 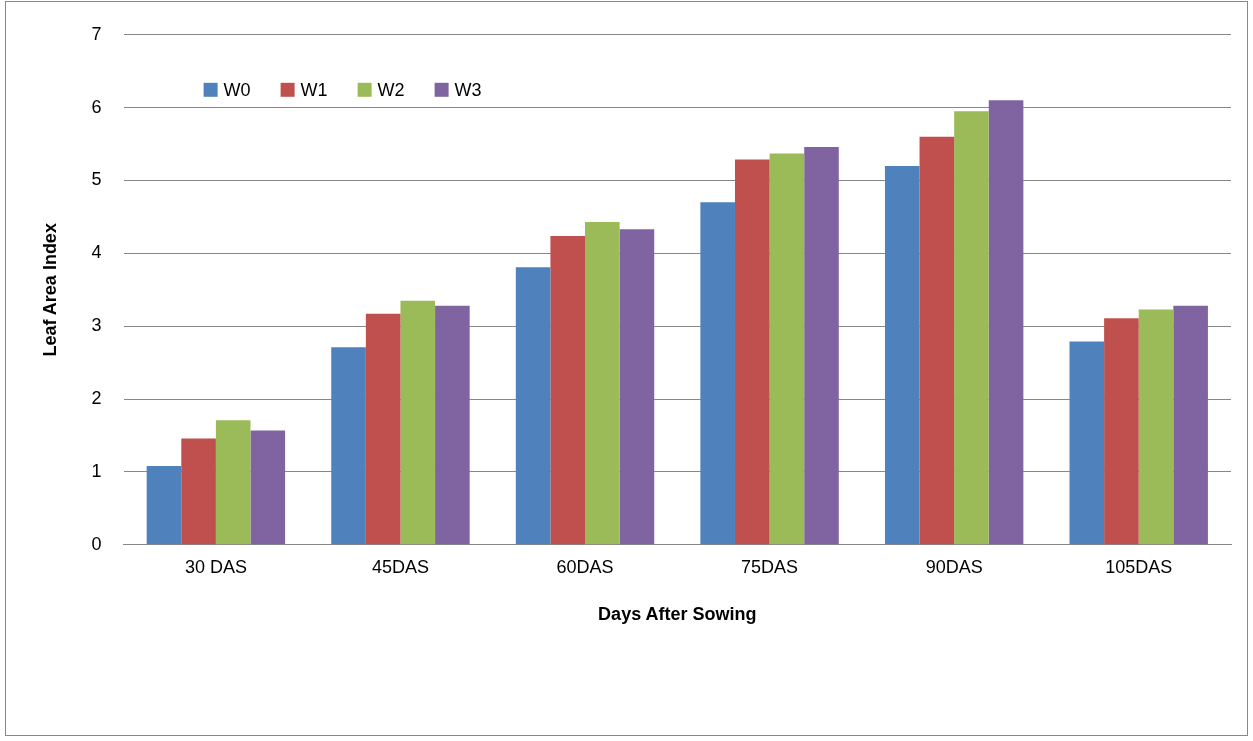 I want to click on x-axis-title: Days After Sowing, so click(x=677, y=614).